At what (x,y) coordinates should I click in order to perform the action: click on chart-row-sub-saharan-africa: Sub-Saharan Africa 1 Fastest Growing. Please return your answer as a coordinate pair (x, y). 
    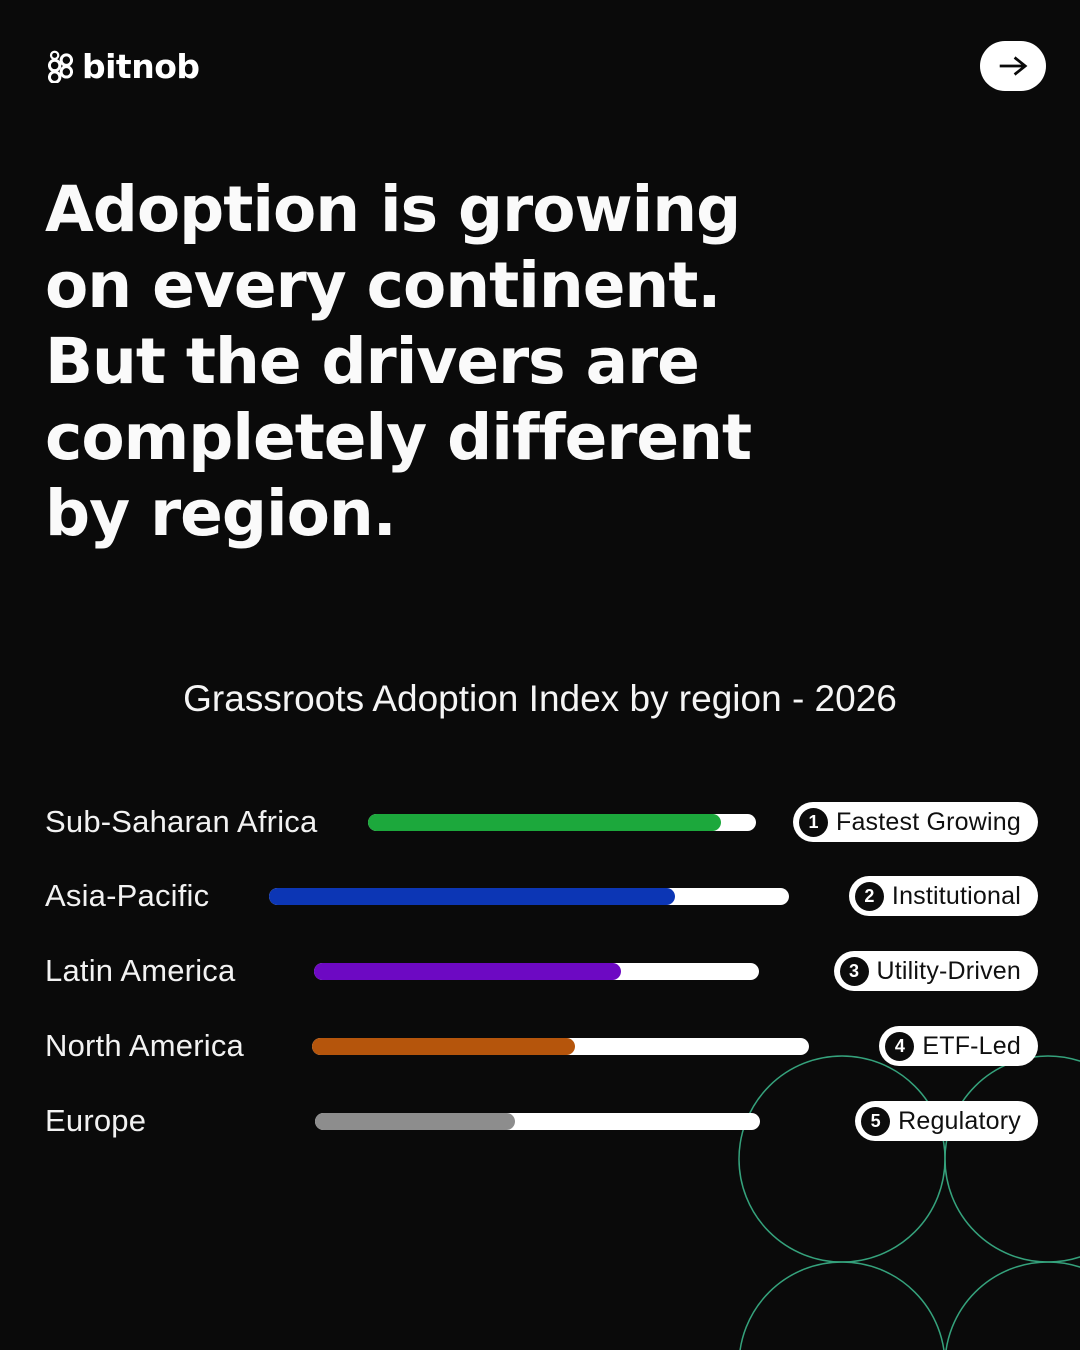
    Looking at the image, I should click on (540, 822).